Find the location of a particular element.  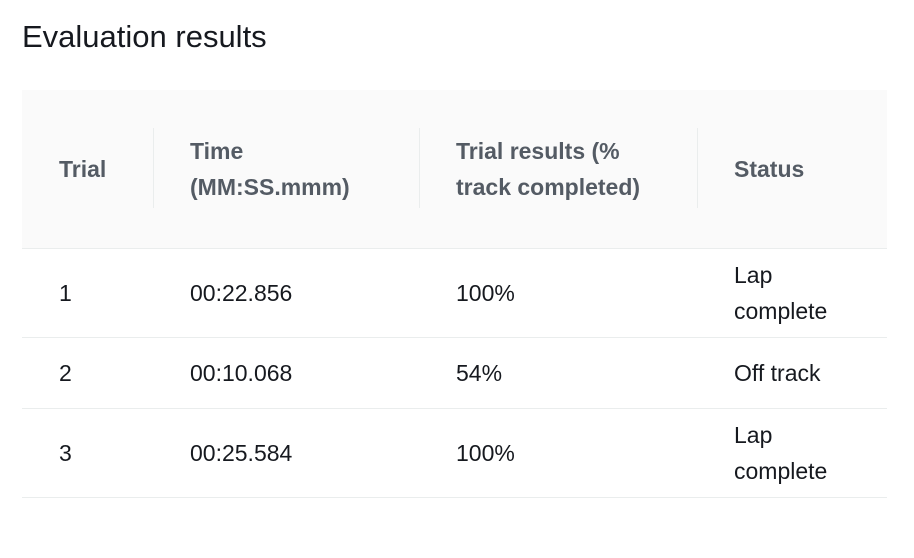

cell-time: 00:10.068 is located at coordinates (286, 373).